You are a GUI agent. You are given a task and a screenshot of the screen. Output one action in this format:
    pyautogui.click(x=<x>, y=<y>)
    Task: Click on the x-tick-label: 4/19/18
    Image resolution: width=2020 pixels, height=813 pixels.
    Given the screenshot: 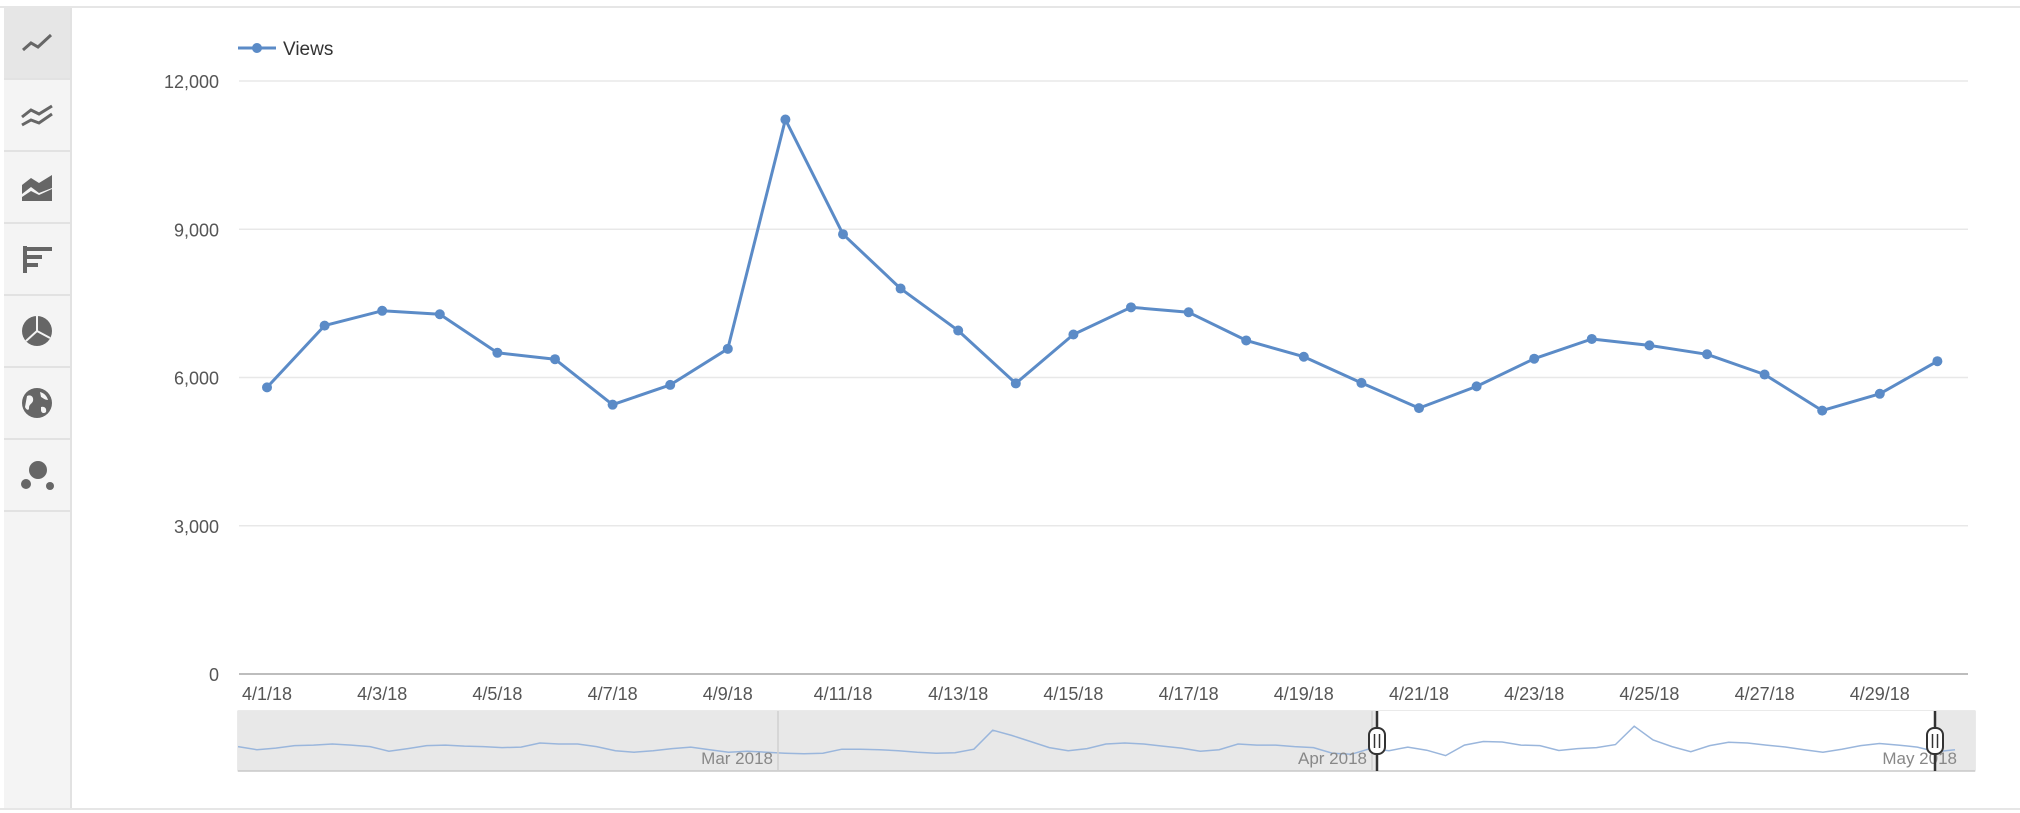 What is the action you would take?
    pyautogui.click(x=1304, y=694)
    